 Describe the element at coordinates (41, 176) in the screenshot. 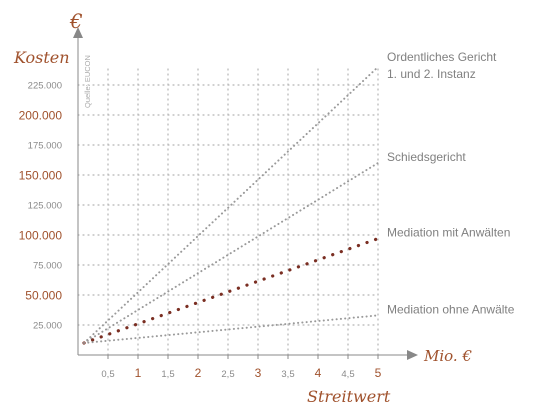

I see `y-tick-label: 150.000` at that location.